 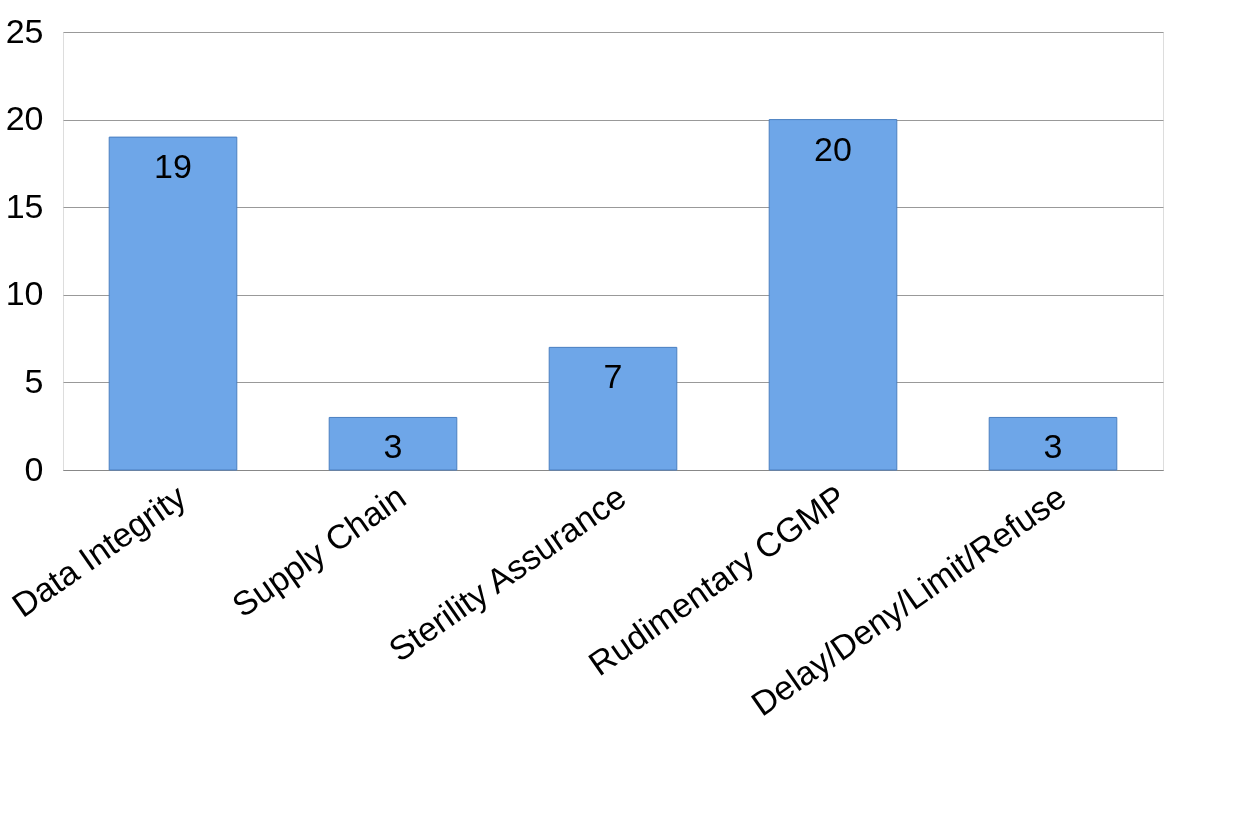 I want to click on y-tick-label: 0, so click(x=34, y=468).